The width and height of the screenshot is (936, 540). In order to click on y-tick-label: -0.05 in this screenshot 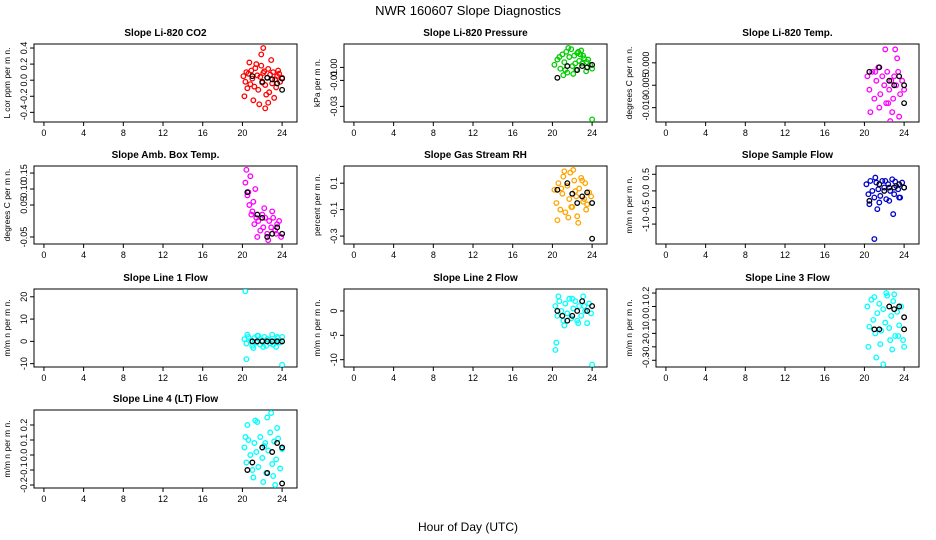, I will do `click(24, 237)`.